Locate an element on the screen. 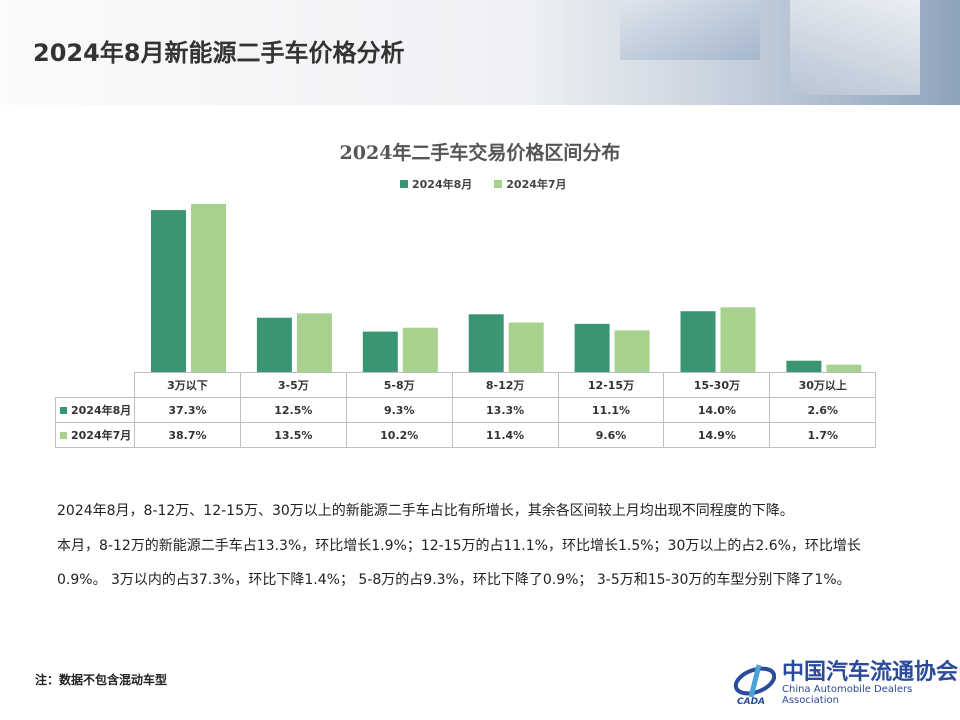 The width and height of the screenshot is (960, 720). category-label: 3-5万 is located at coordinates (293, 385).